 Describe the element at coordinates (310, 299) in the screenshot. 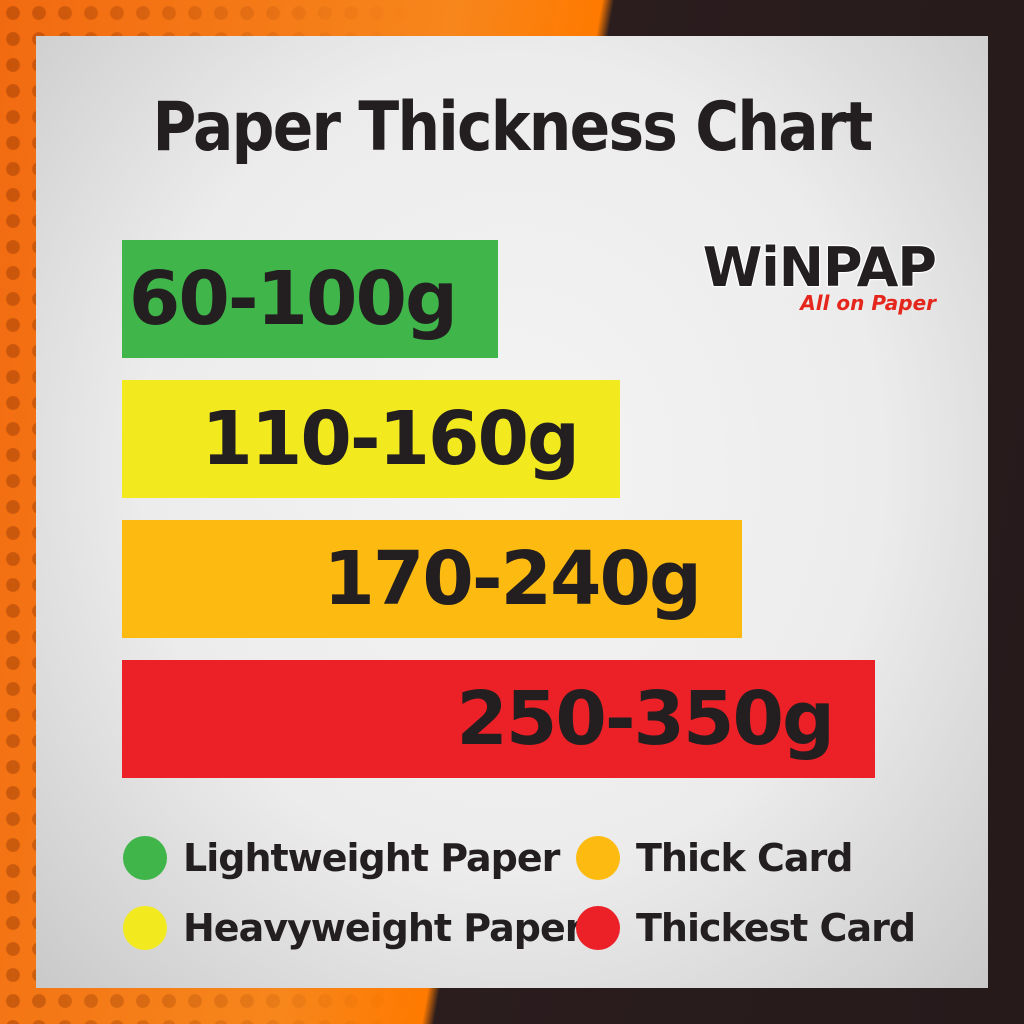

I see `bar: 60-100g` at that location.